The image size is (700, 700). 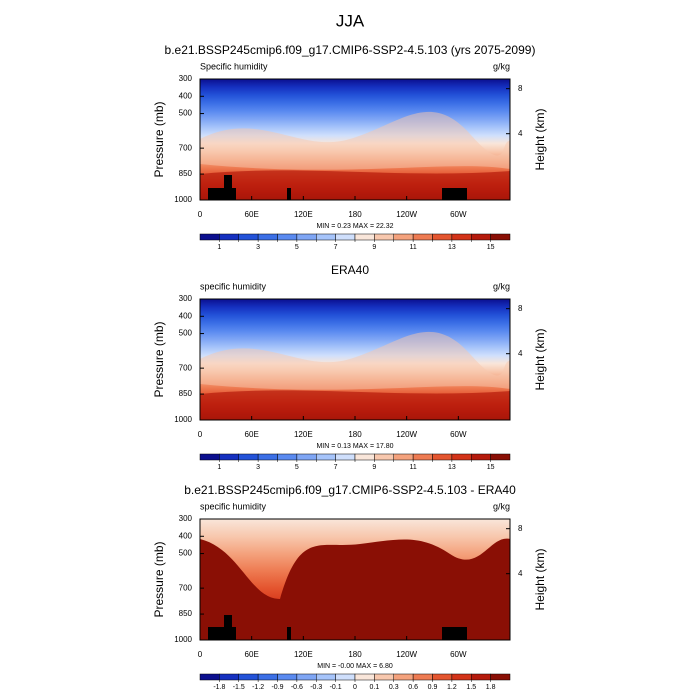 I want to click on colorbar-label: -0.3, so click(x=316, y=687).